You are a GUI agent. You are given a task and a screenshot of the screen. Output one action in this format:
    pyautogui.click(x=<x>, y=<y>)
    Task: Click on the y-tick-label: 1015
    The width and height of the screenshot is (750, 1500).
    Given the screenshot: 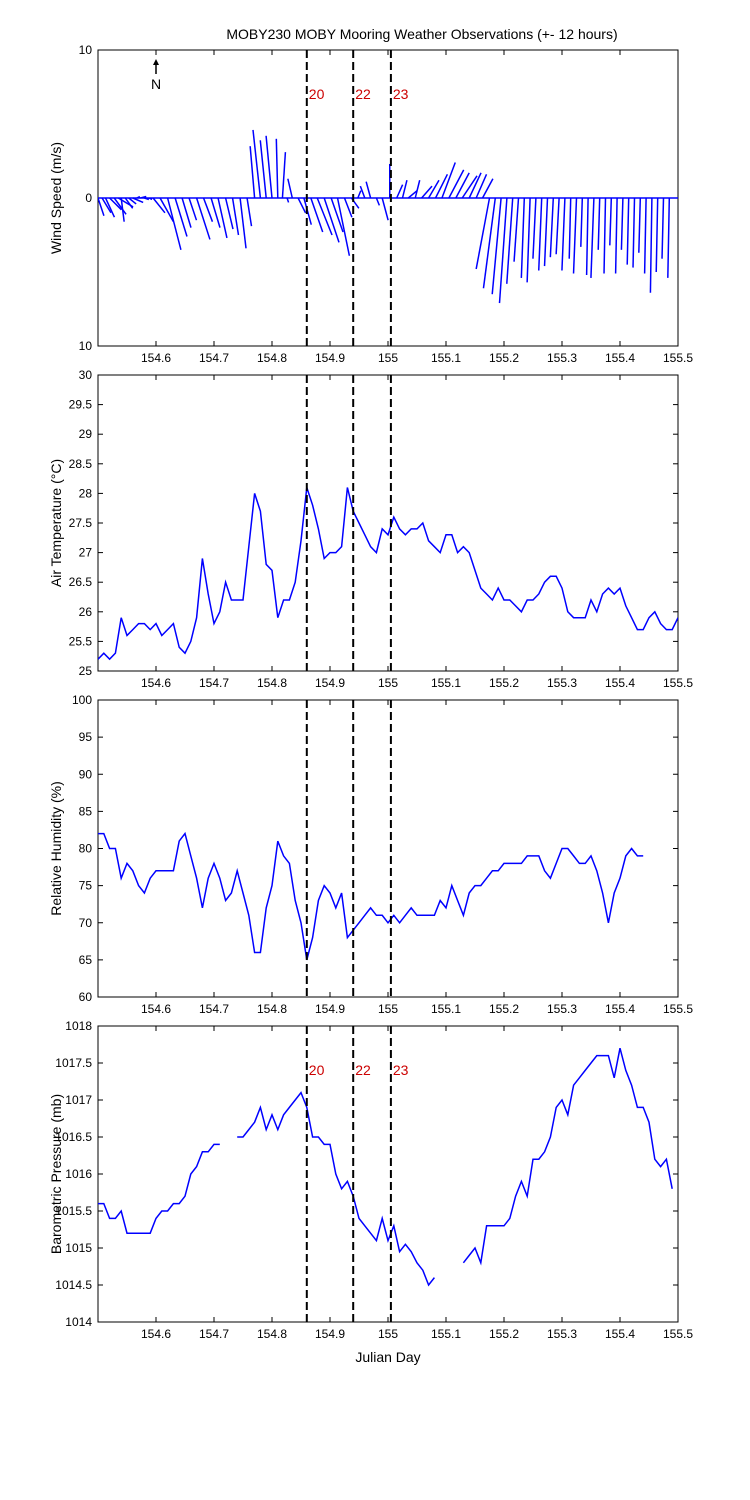 What is the action you would take?
    pyautogui.click(x=78, y=1248)
    